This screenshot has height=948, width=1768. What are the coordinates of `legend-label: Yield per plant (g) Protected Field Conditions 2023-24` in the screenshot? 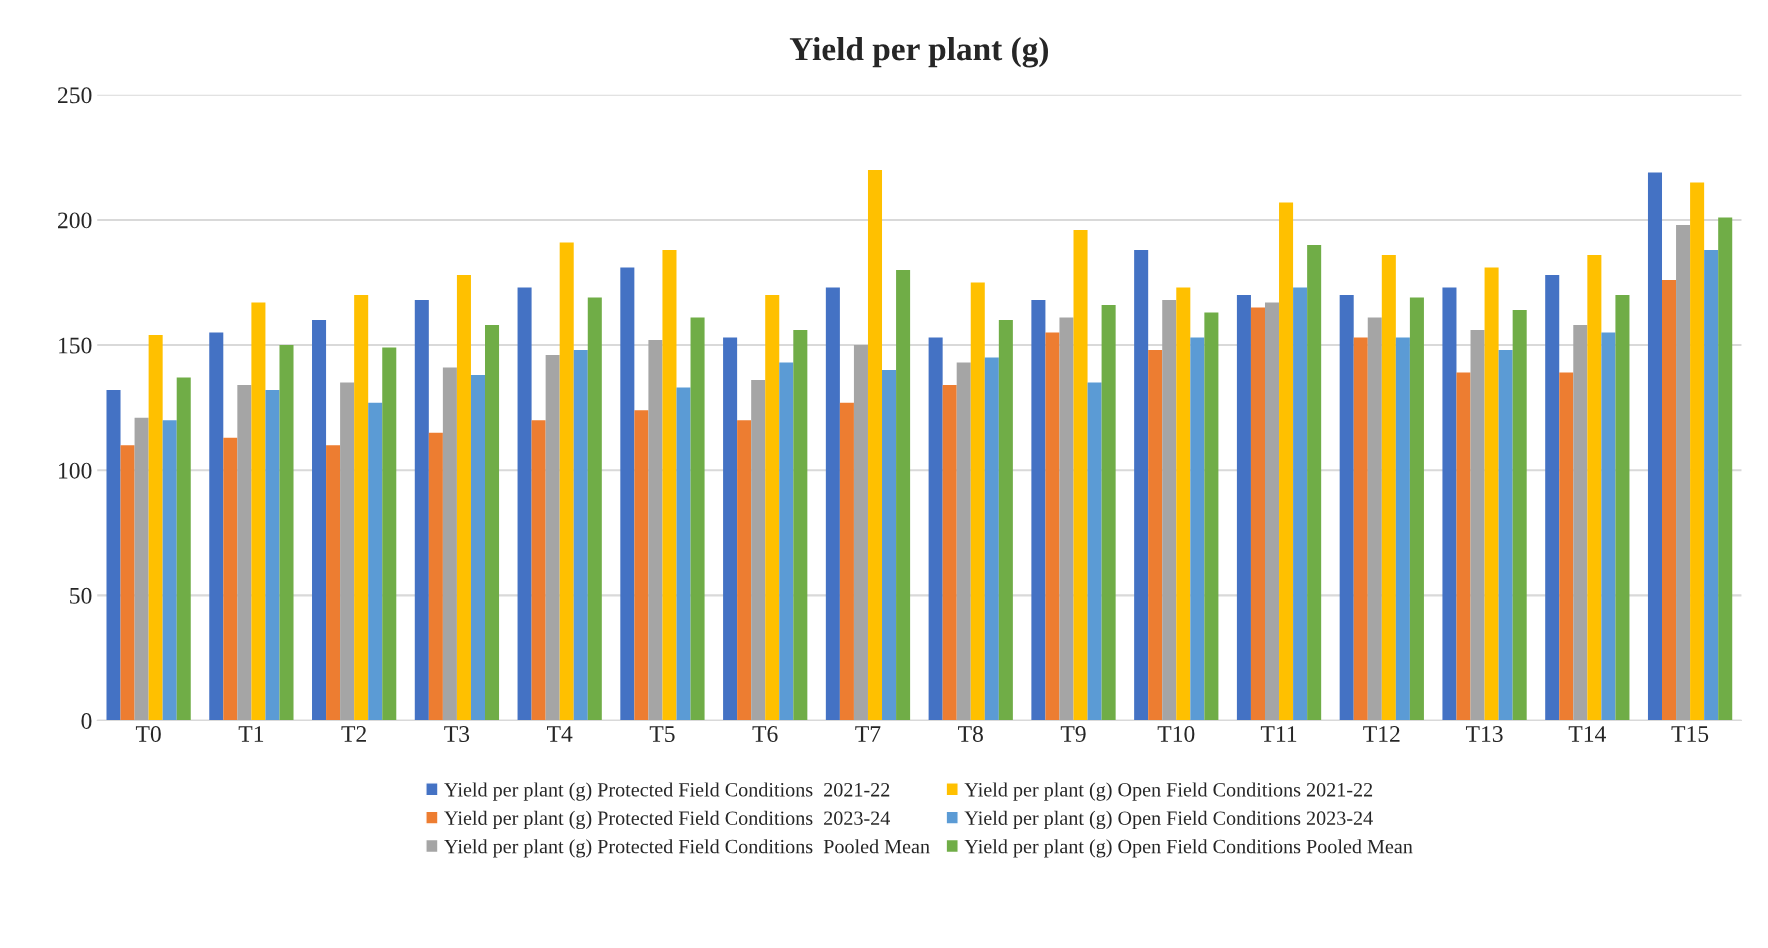 It's located at (667, 820).